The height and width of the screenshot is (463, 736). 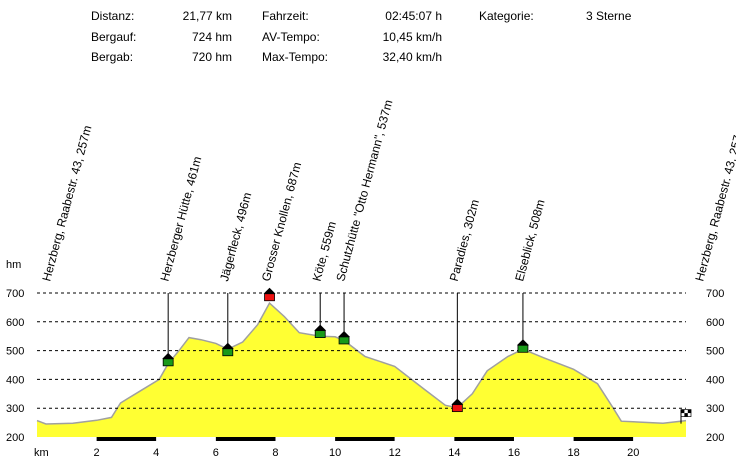 What do you see at coordinates (395, 453) in the screenshot?
I see `x-tick-12: 12` at bounding box center [395, 453].